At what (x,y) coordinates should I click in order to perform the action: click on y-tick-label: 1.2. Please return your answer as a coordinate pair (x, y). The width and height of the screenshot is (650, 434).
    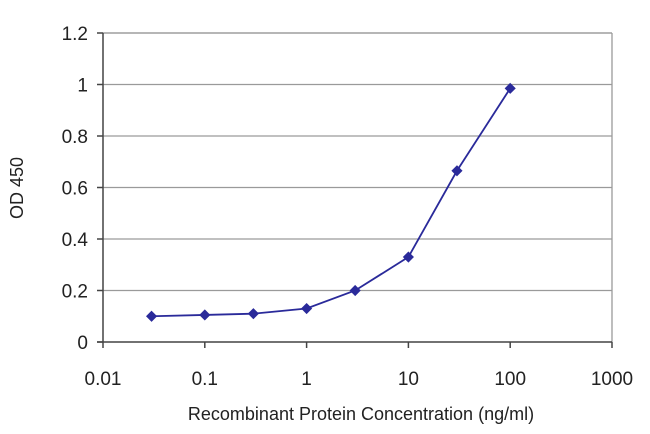
    Looking at the image, I should click on (75, 34).